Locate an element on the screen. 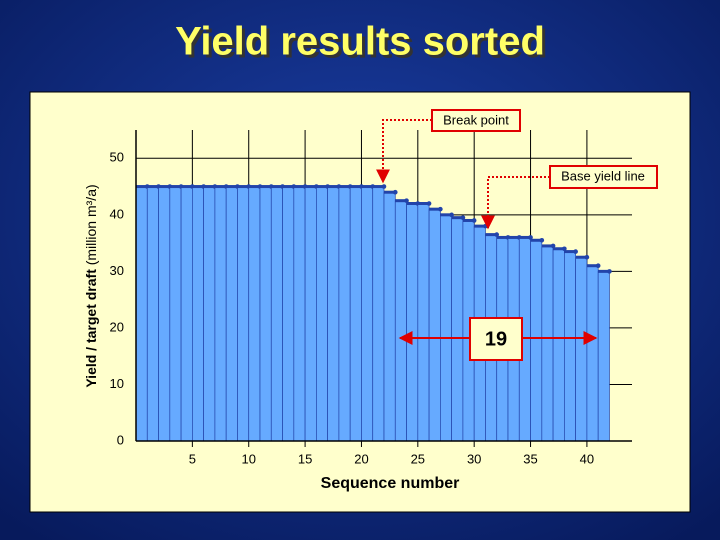 The height and width of the screenshot is (545, 720). break-point-box is located at coordinates (476, 120).